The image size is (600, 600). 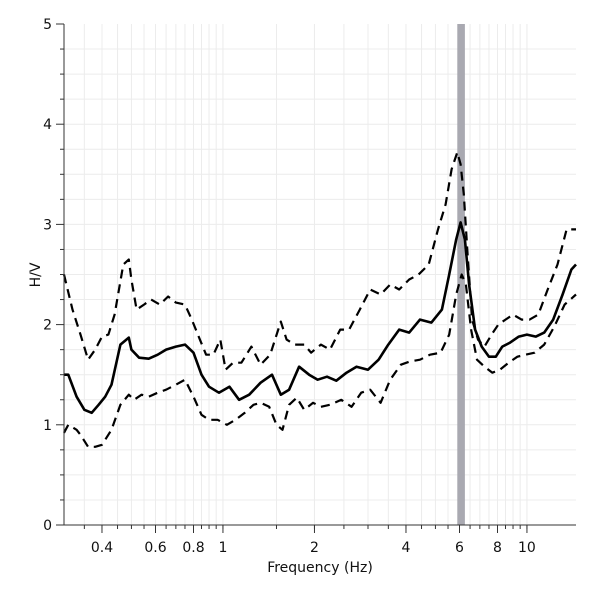 What do you see at coordinates (47, 426) in the screenshot?
I see `y-tick-label: 1` at bounding box center [47, 426].